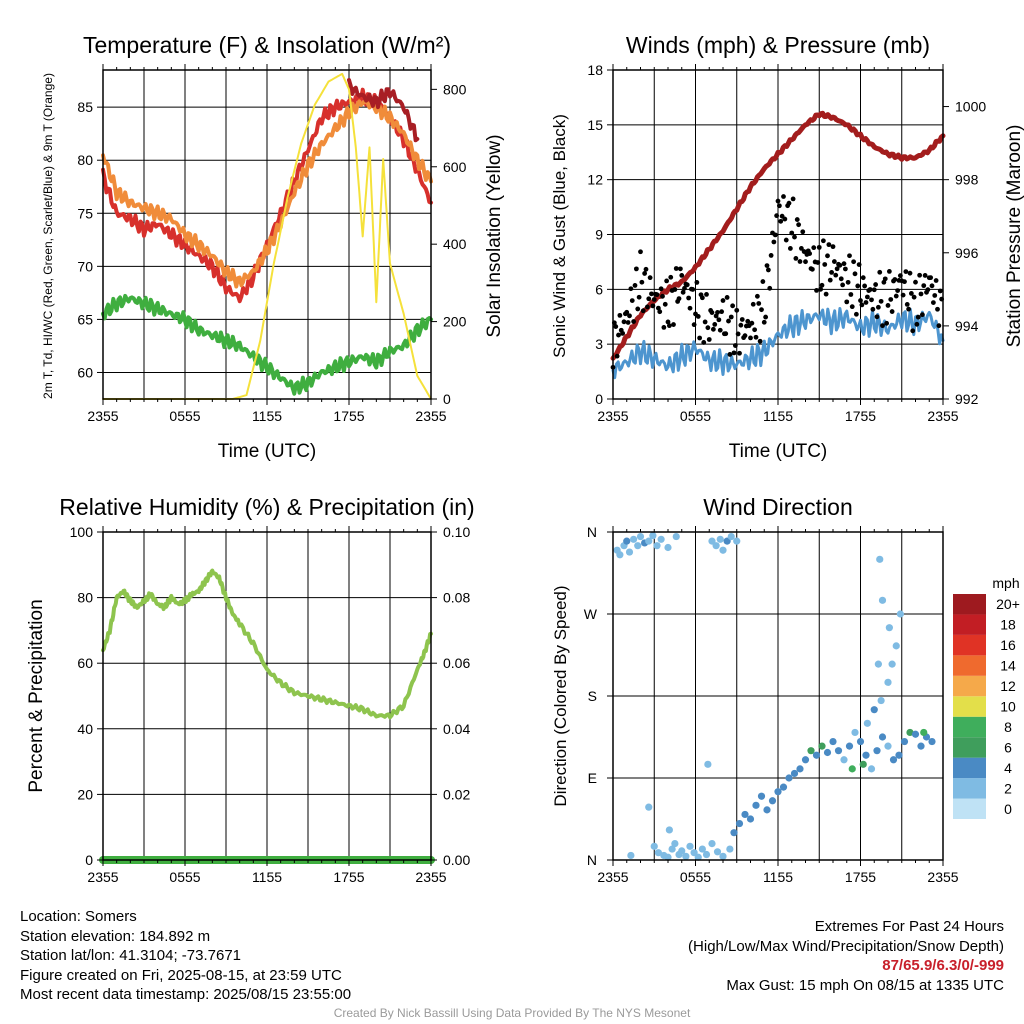 This screenshot has width=1024, height=1024. What do you see at coordinates (592, 860) in the screenshot?
I see `y-tick-label-4: N` at bounding box center [592, 860].